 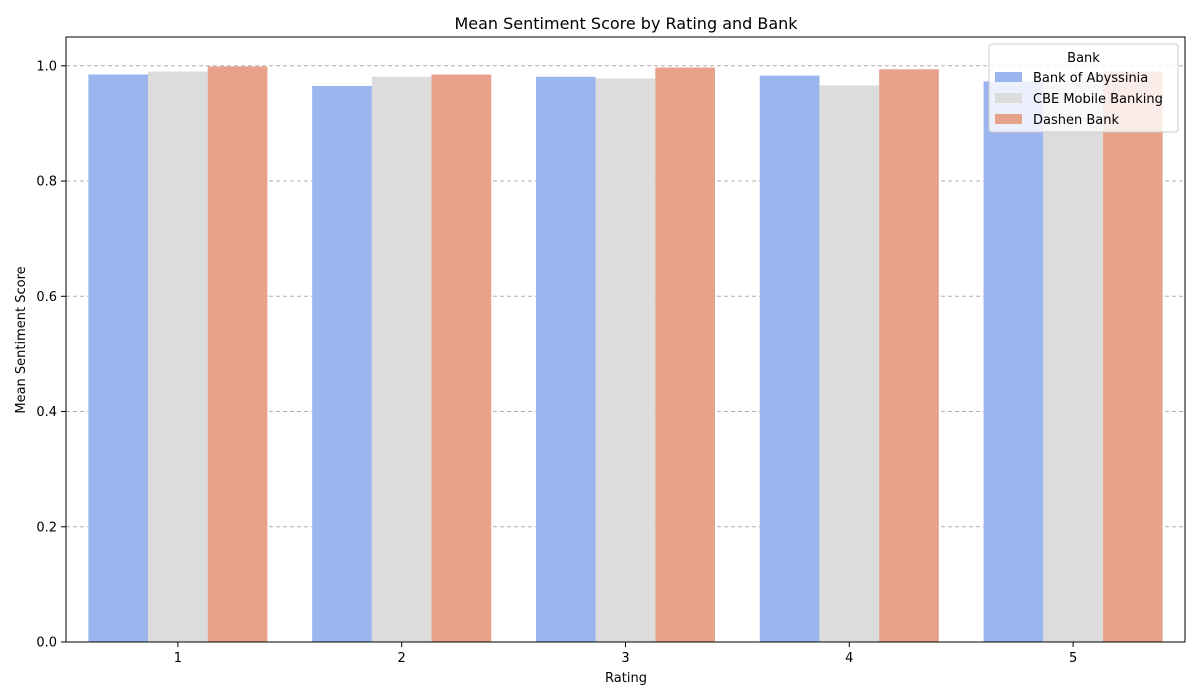 What do you see at coordinates (46, 297) in the screenshot?
I see `y-tick-label: 0.6` at bounding box center [46, 297].